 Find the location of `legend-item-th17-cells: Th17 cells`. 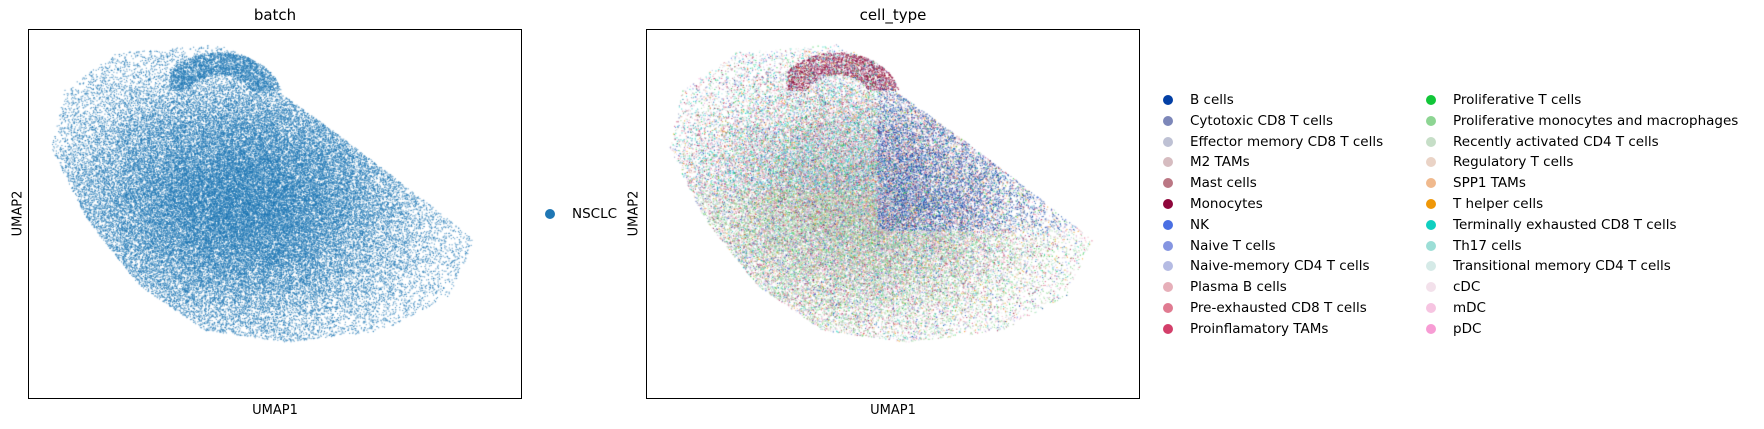

legend-item-th17-cells: Th17 cells is located at coordinates (1474, 246).